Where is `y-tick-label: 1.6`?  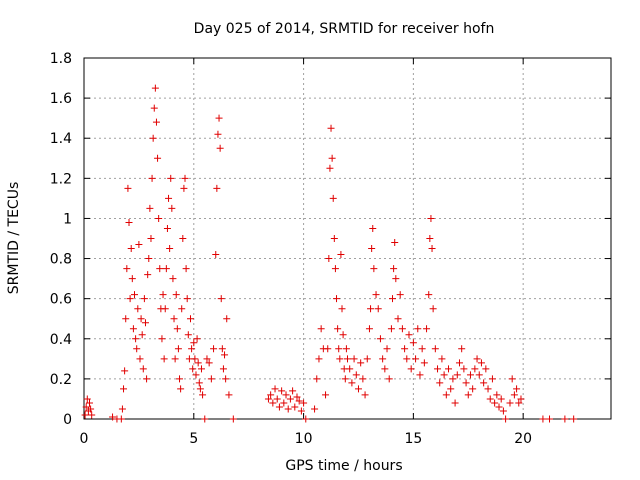 y-tick-label: 1.6 is located at coordinates (61, 99).